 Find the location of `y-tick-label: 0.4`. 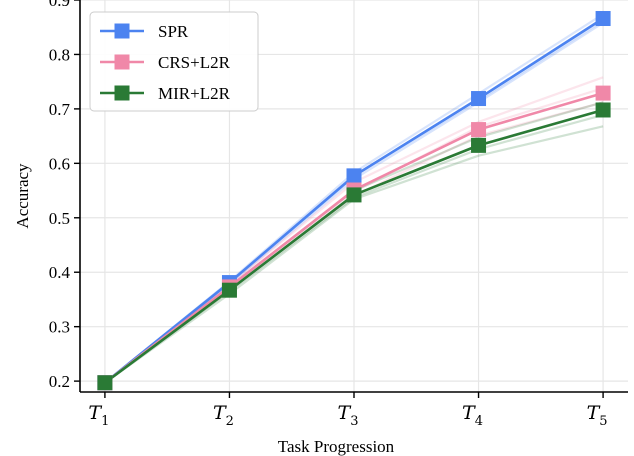

y-tick-label: 0.4 is located at coordinates (60, 272).